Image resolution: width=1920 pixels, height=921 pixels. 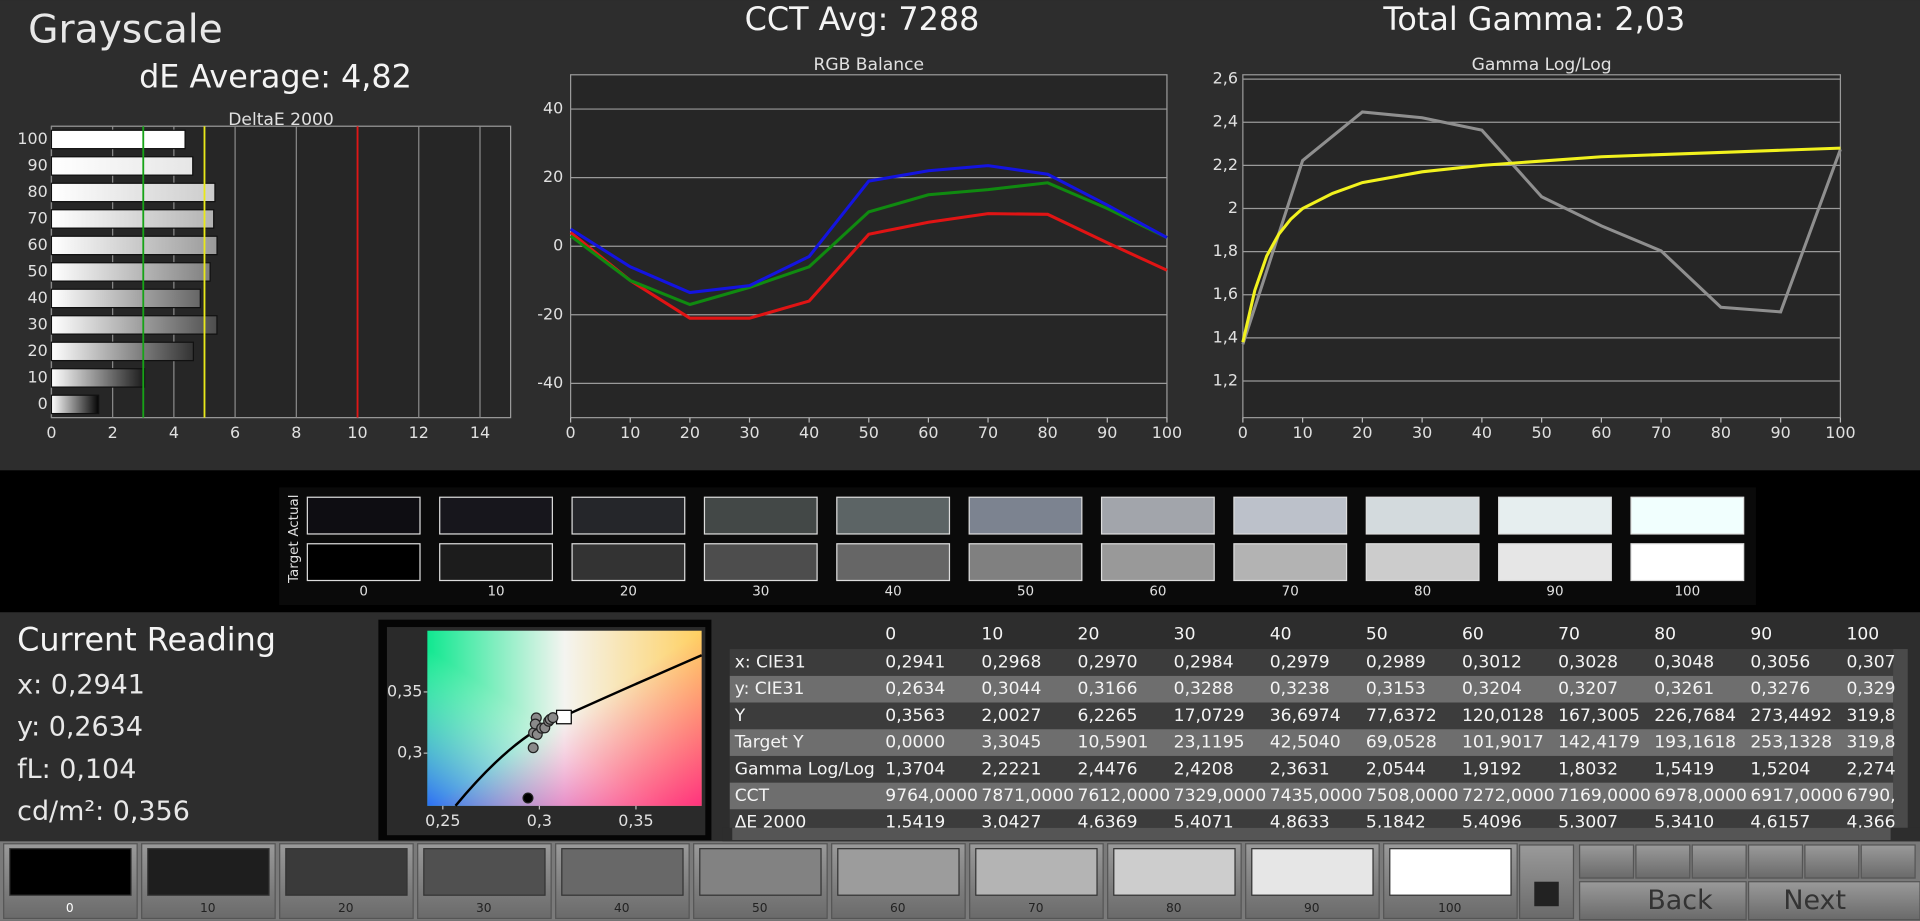 I want to click on x-tick-label: 10, so click(x=630, y=432).